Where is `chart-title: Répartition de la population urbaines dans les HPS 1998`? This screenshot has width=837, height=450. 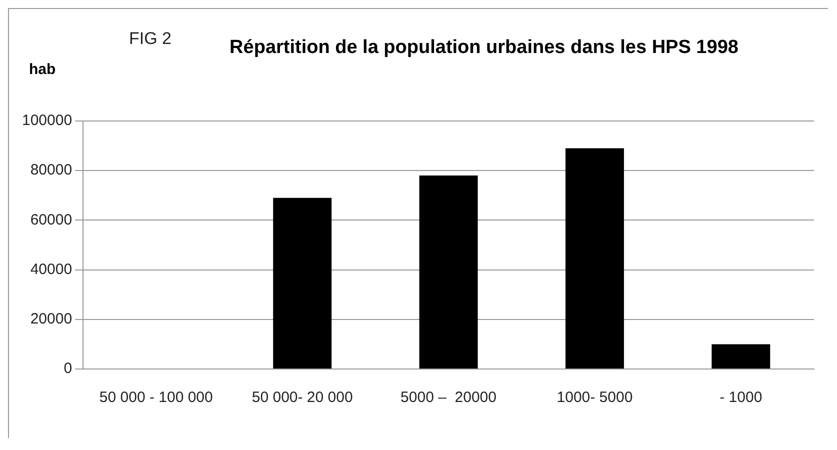
chart-title: Répartition de la population urbaines dans les HPS 1998 is located at coordinates (484, 48).